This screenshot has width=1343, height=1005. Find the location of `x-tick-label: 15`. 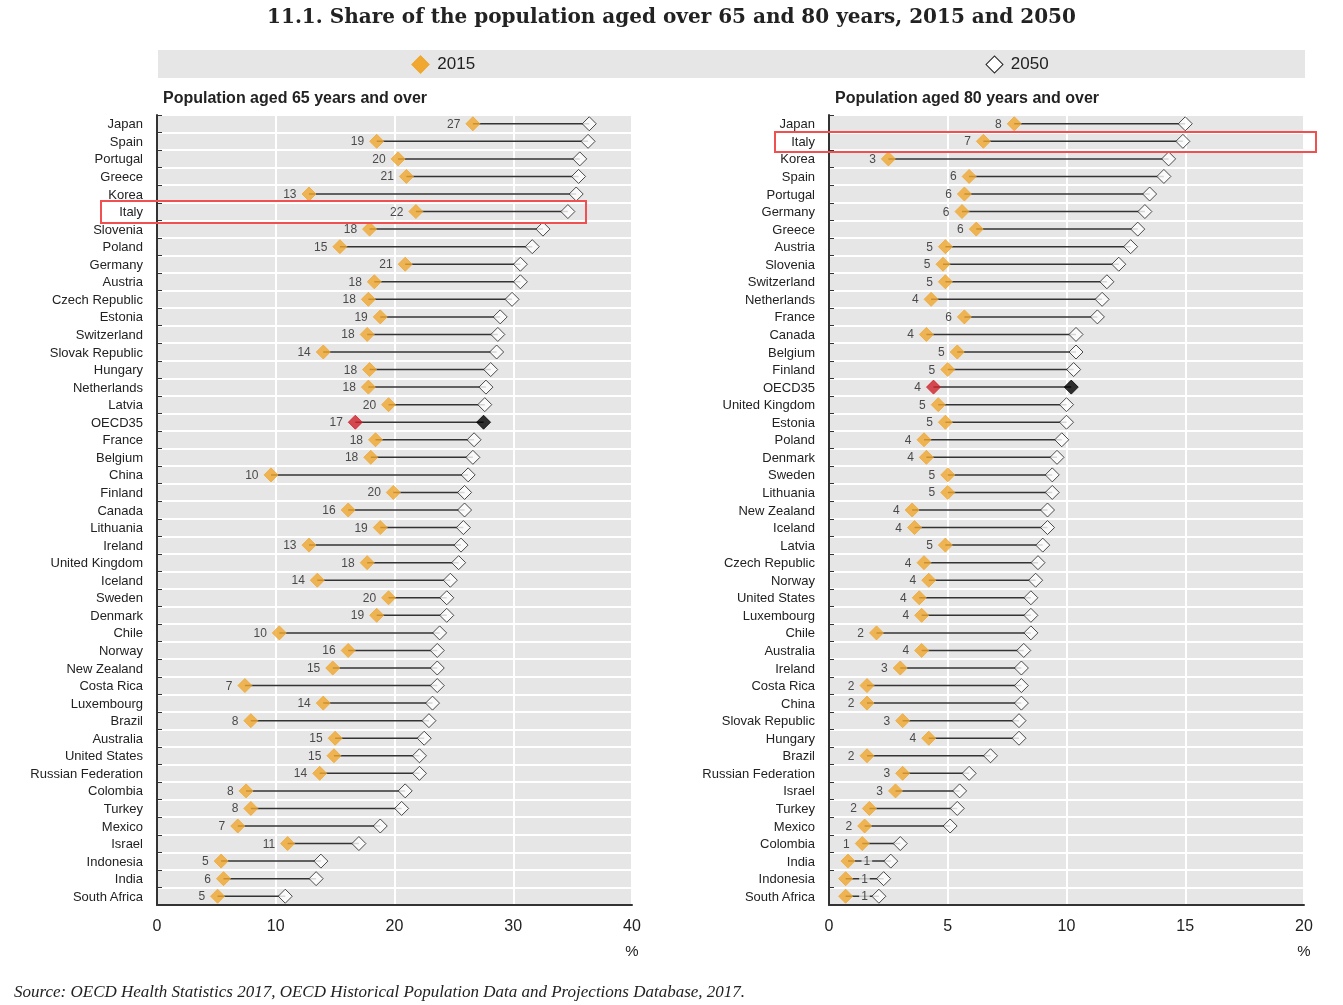

x-tick-label: 15 is located at coordinates (1185, 925).